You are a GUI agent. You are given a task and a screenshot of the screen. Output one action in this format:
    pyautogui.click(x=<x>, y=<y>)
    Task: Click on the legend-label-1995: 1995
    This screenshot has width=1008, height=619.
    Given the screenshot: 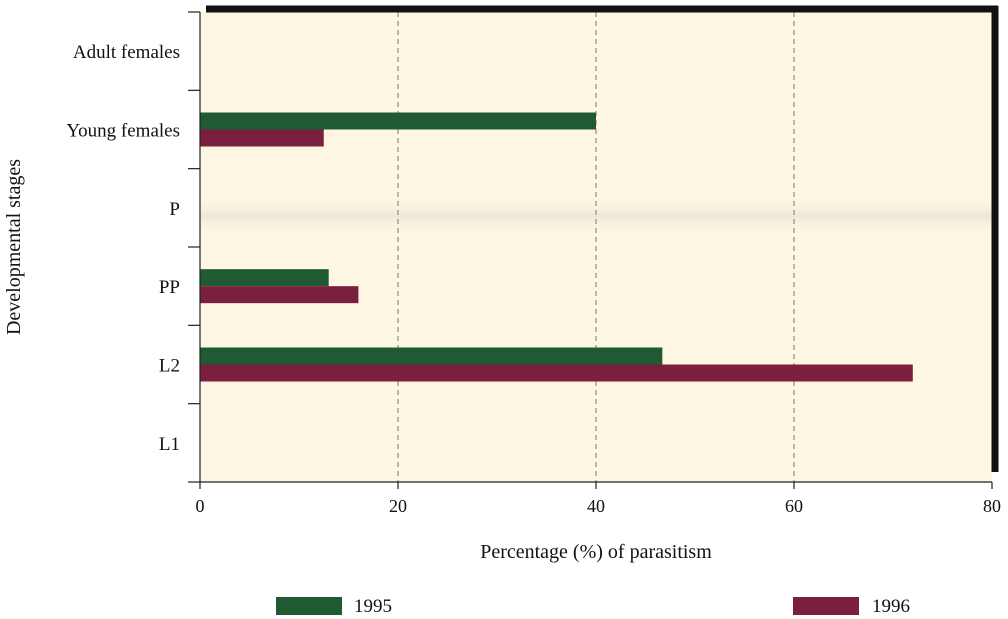 What is the action you would take?
    pyautogui.click(x=373, y=606)
    